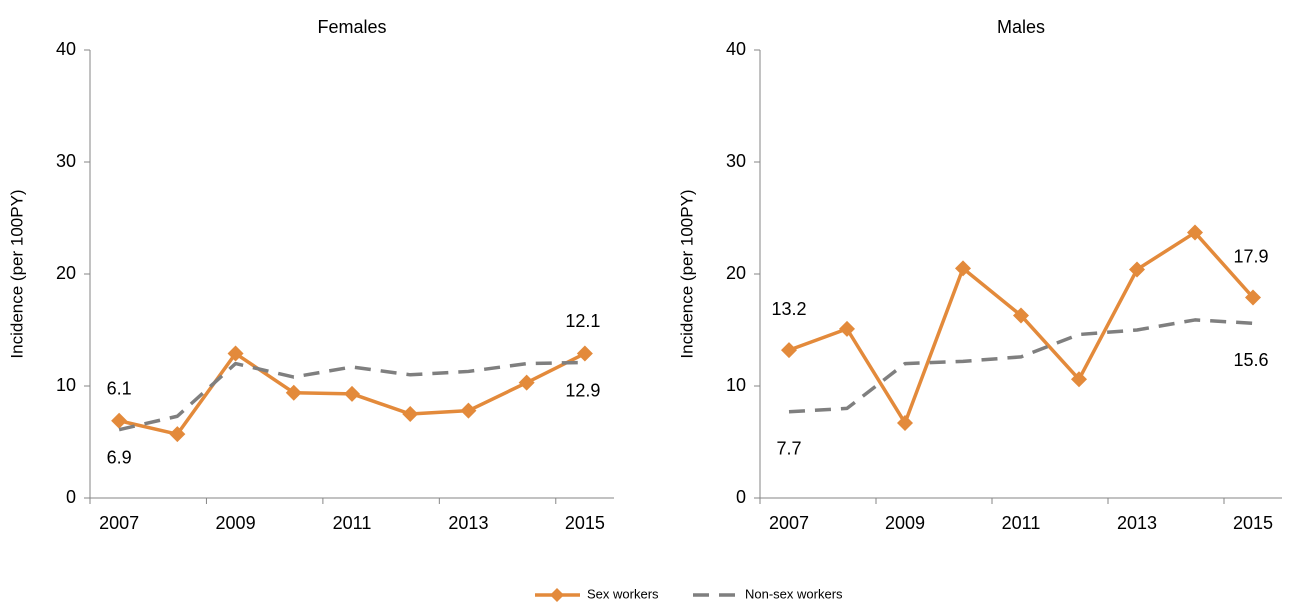 The height and width of the screenshot is (604, 1290). I want to click on legend-label: Sex workers, so click(623, 593).